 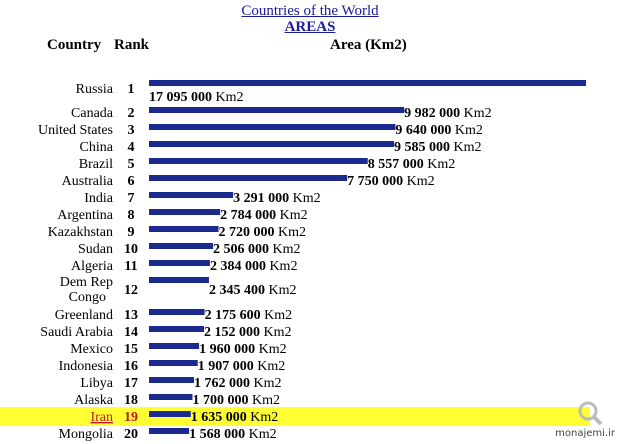 I want to click on bar-row: Saudi Arabia 14 2 152 000 Km2, so click(x=165, y=332).